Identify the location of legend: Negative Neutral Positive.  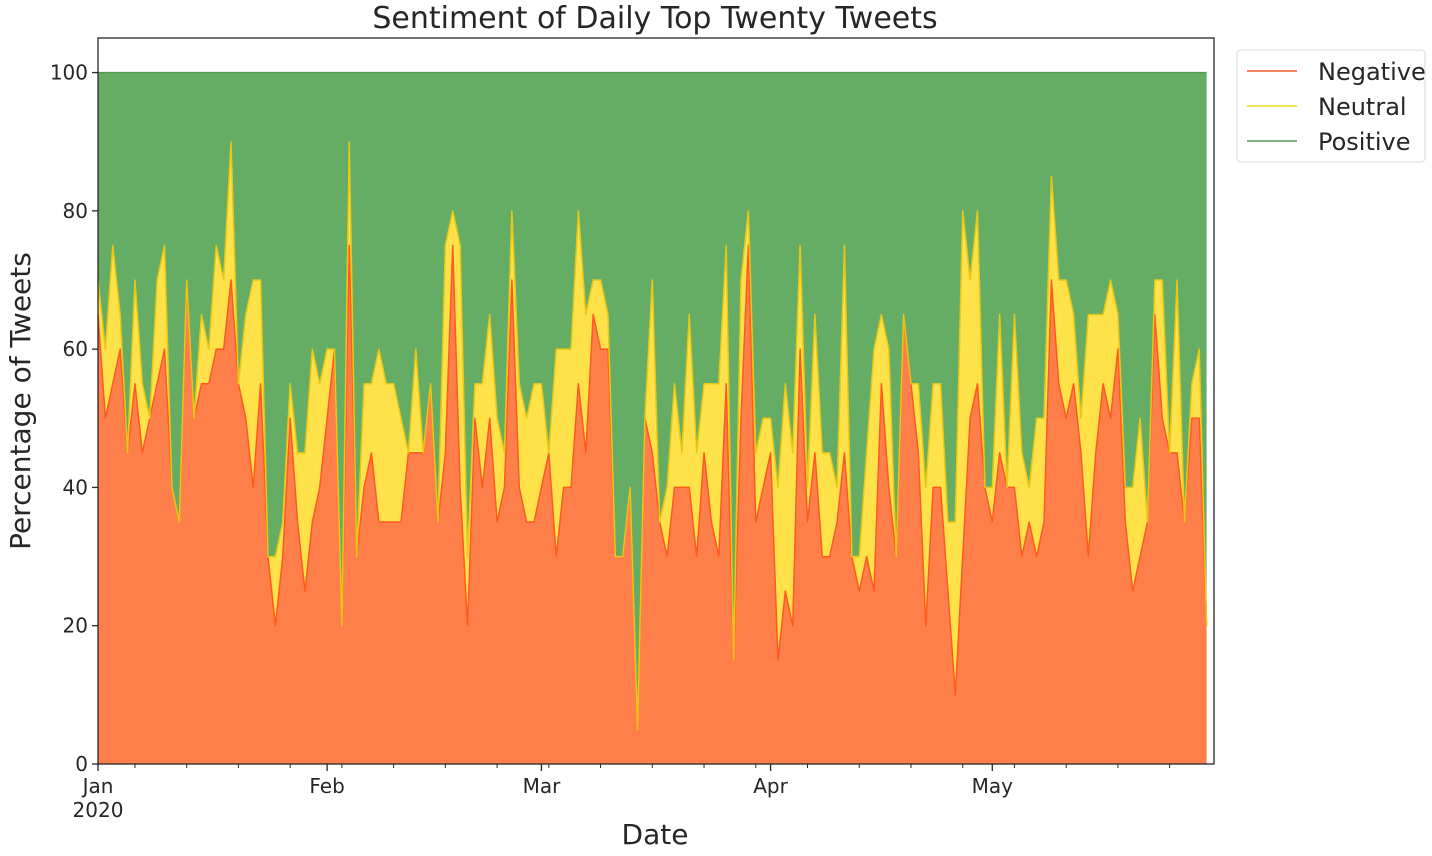
(1331, 106).